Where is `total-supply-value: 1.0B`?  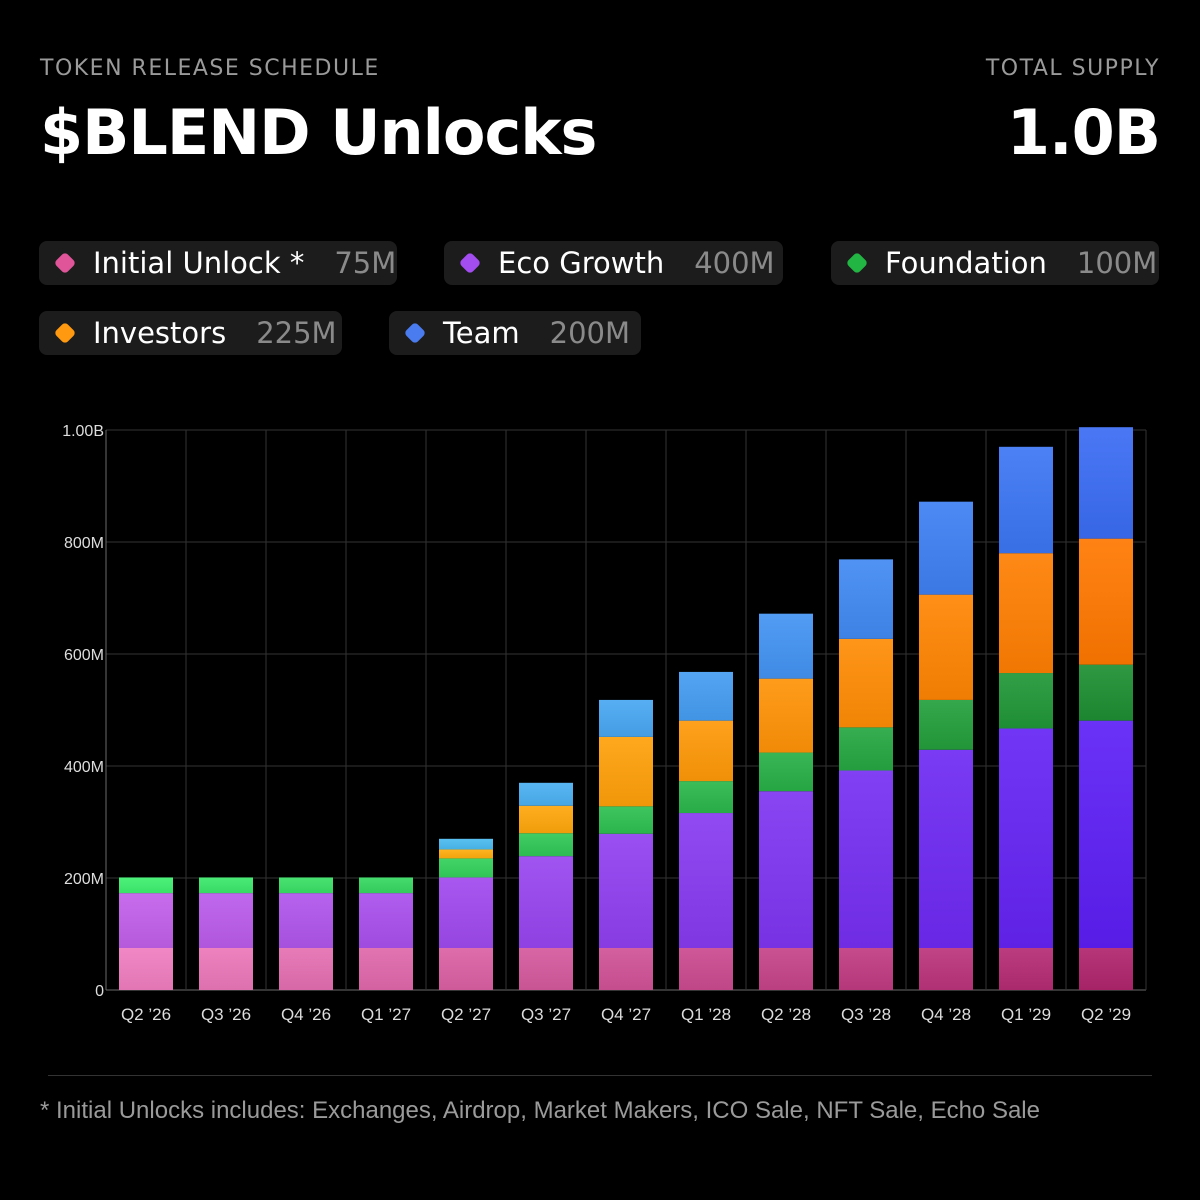 total-supply-value: 1.0B is located at coordinates (1083, 132).